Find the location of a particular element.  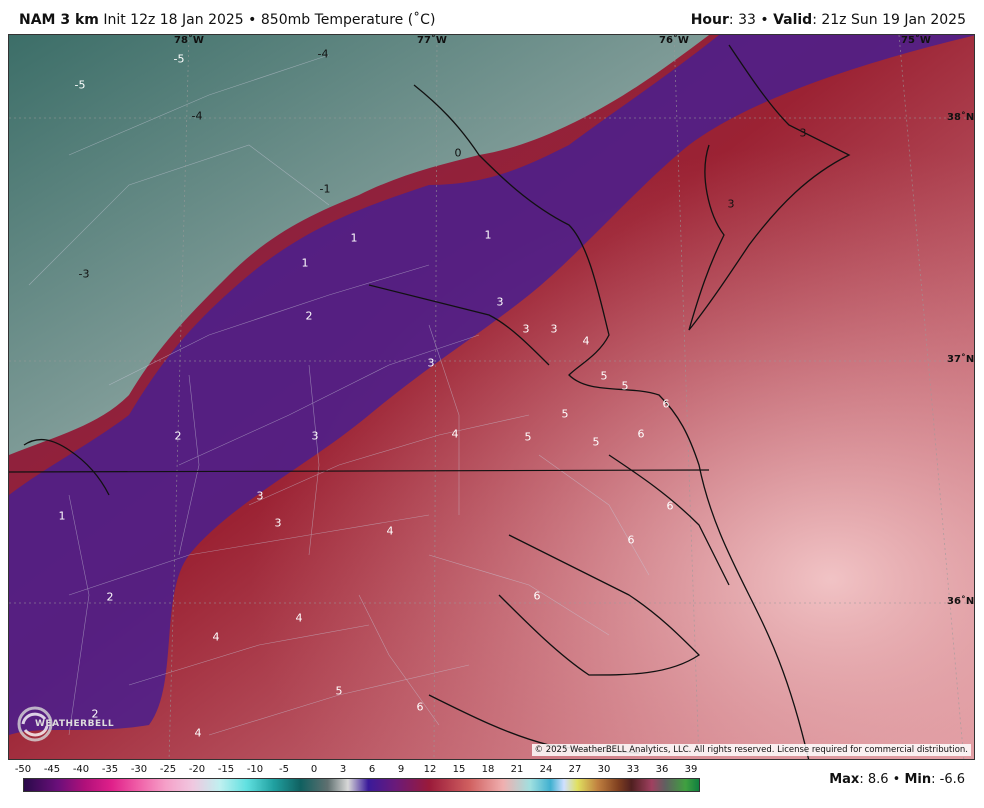

colorbar-tick: 18 is located at coordinates (488, 769).